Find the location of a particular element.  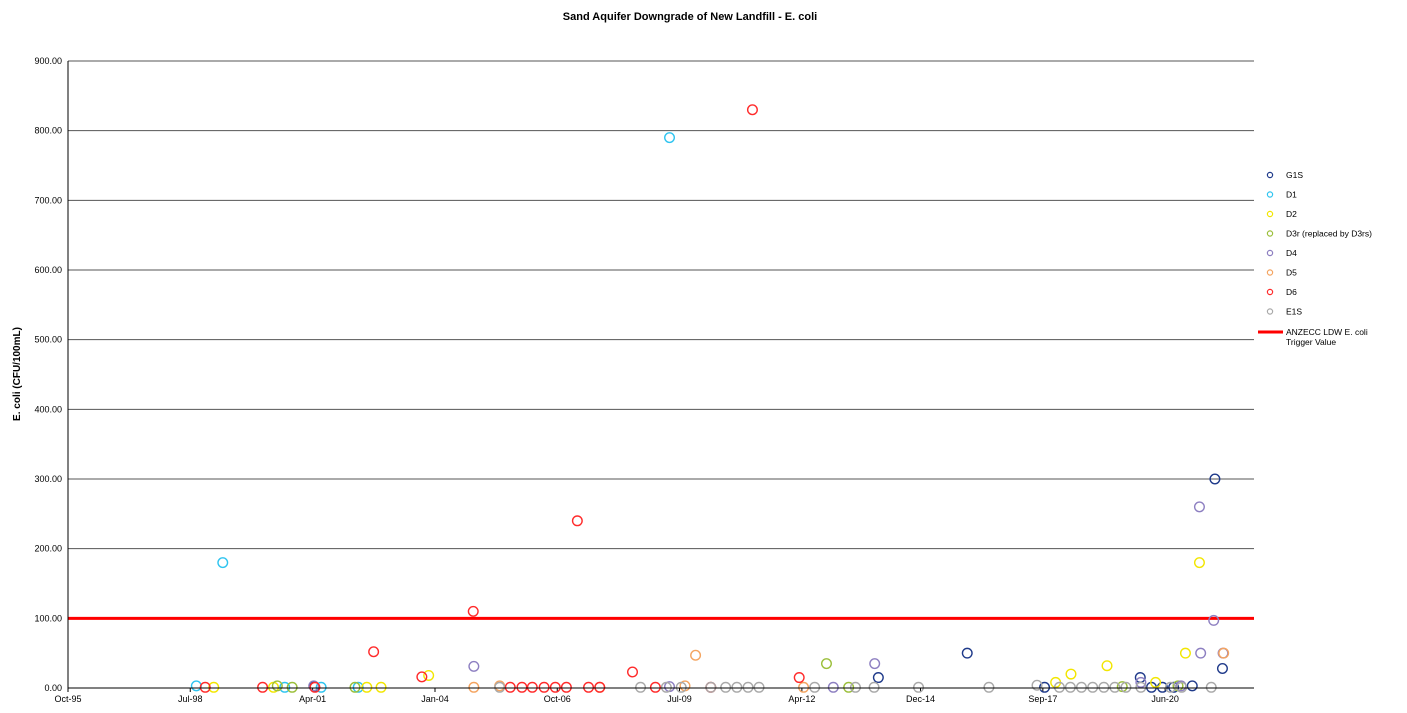

y-tick-label: 0.00 is located at coordinates (53, 688).